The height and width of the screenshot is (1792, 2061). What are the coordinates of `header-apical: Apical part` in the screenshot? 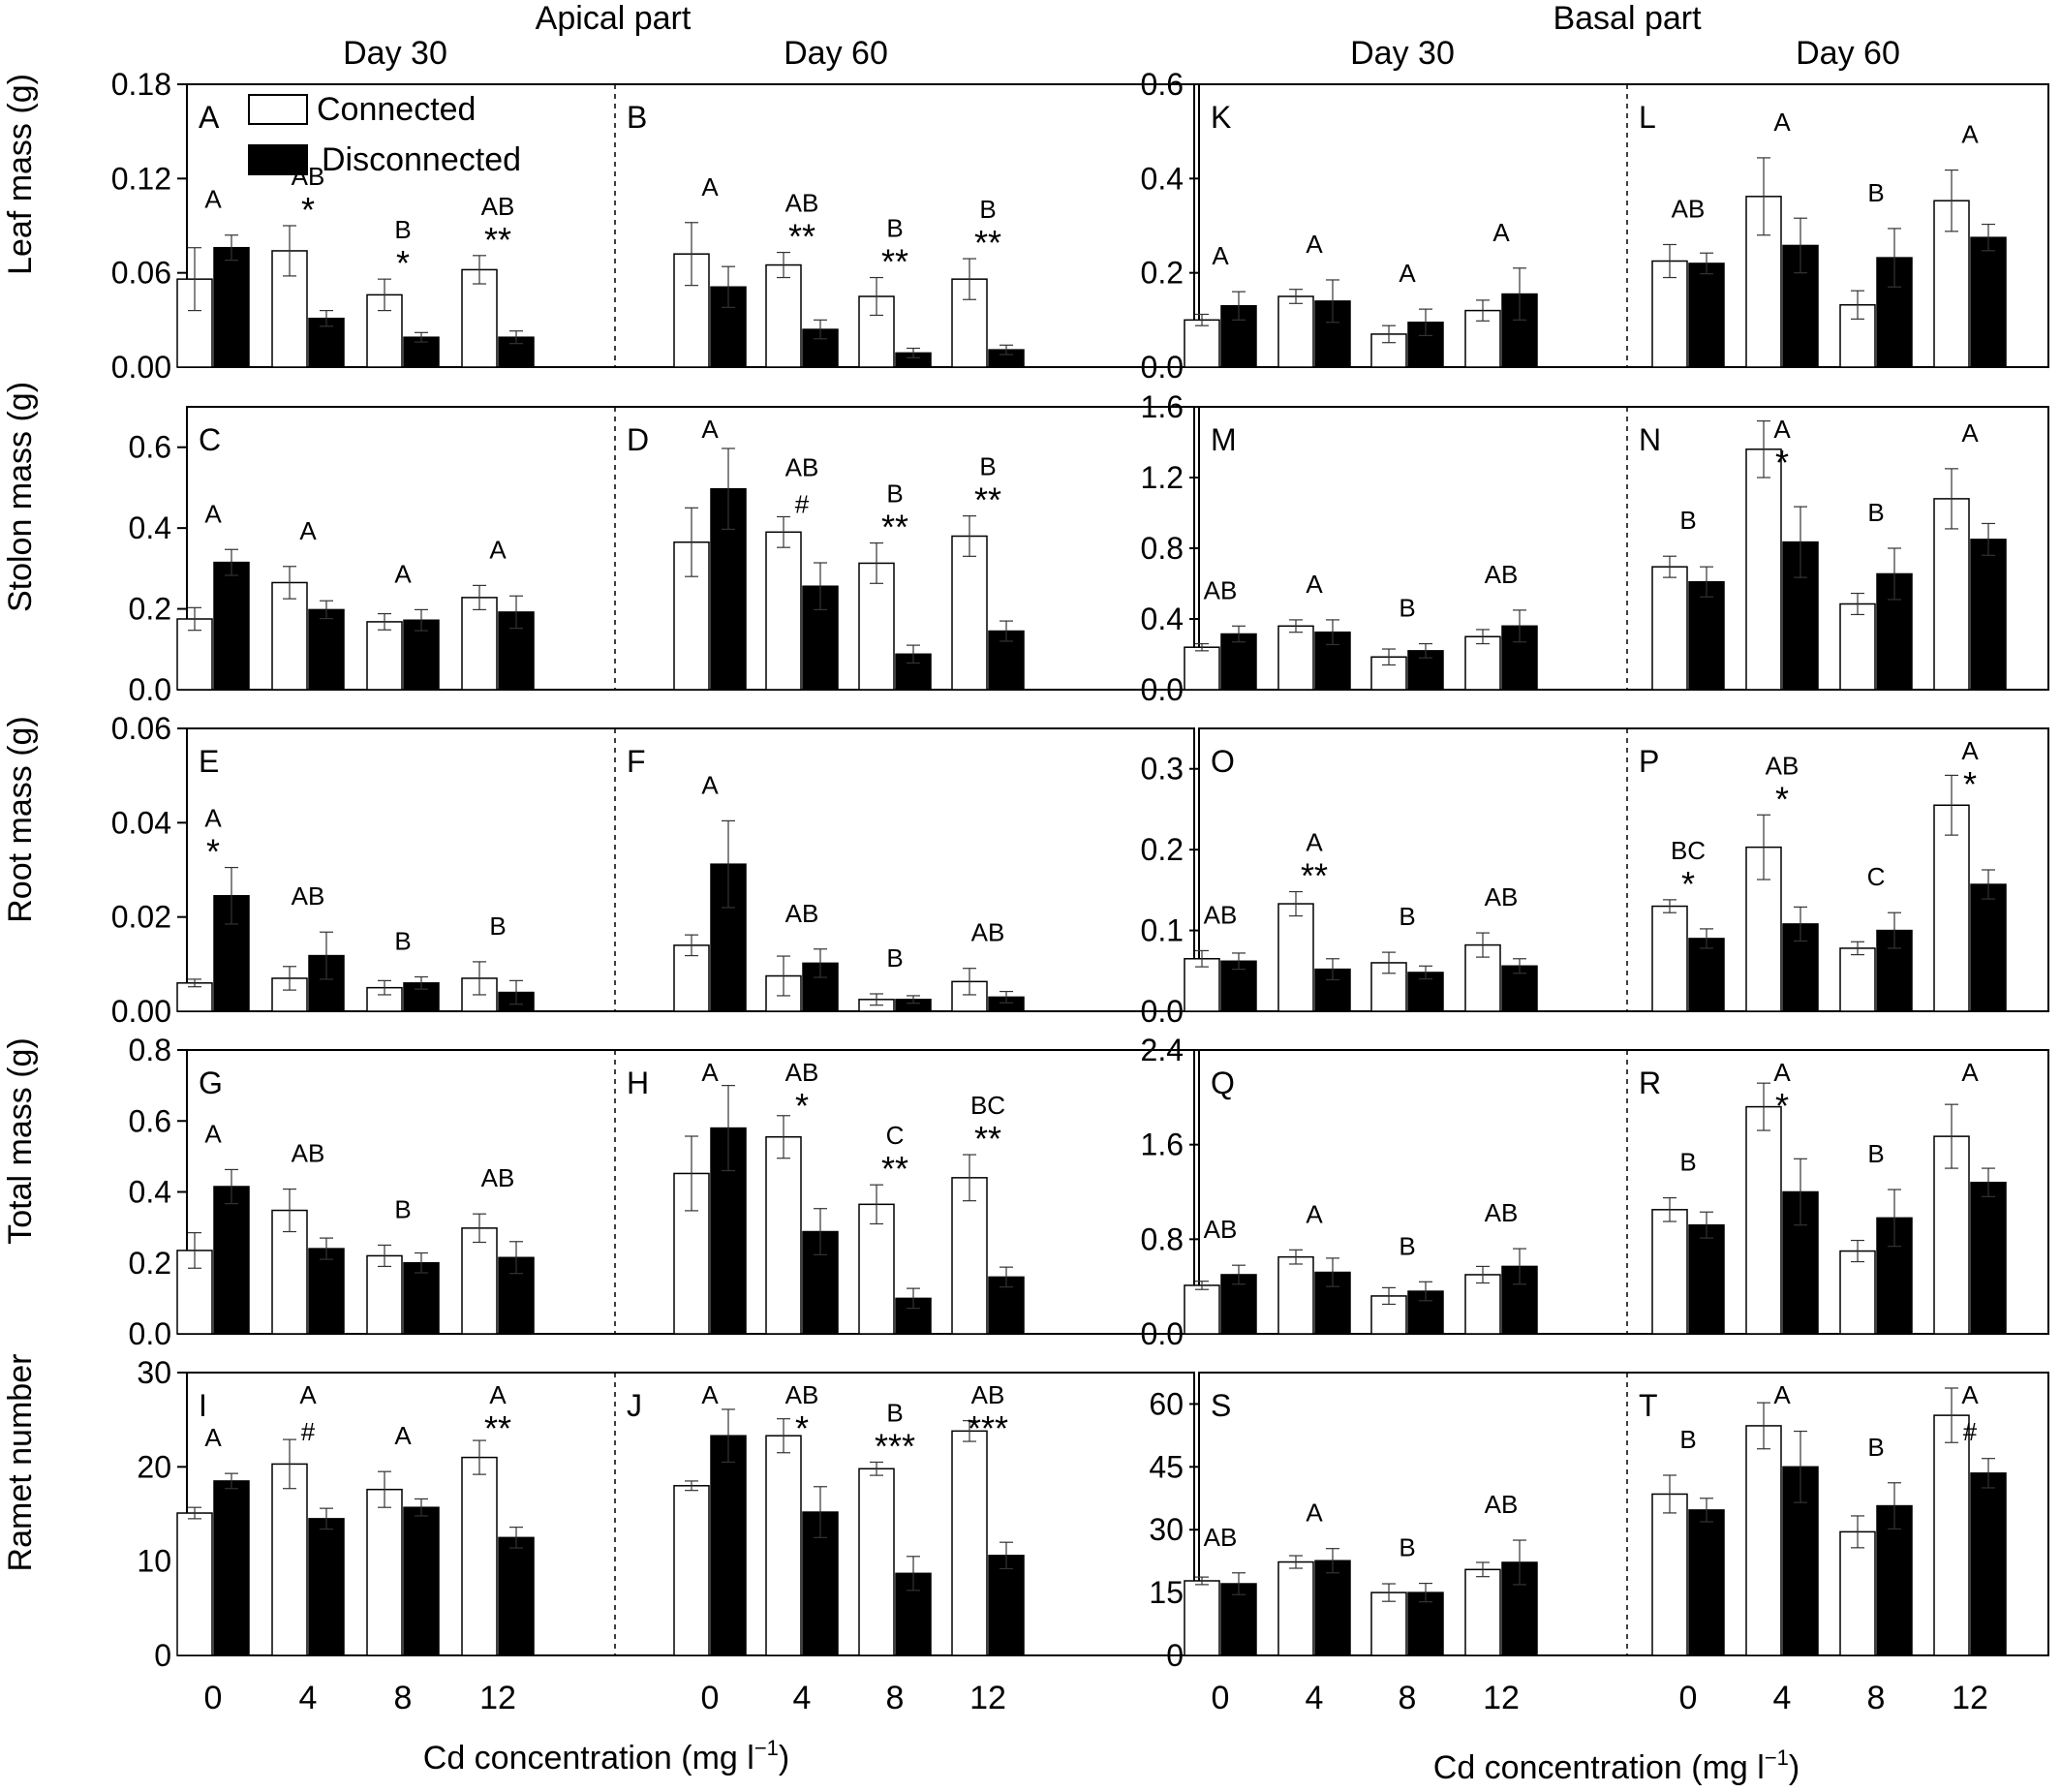 It's located at (614, 18).